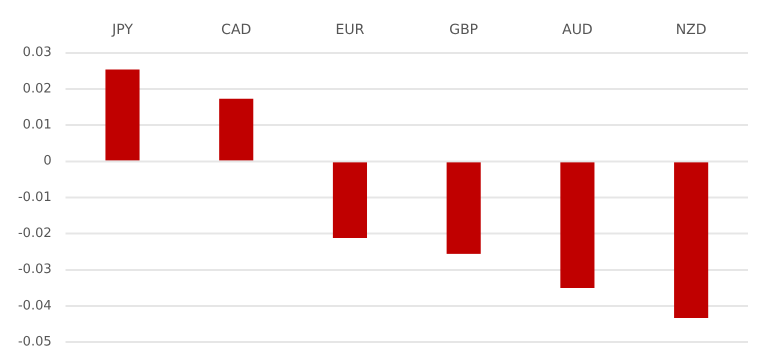 The width and height of the screenshot is (768, 364). Describe the element at coordinates (350, 30) in the screenshot. I see `x-tick-label: EUR` at that location.